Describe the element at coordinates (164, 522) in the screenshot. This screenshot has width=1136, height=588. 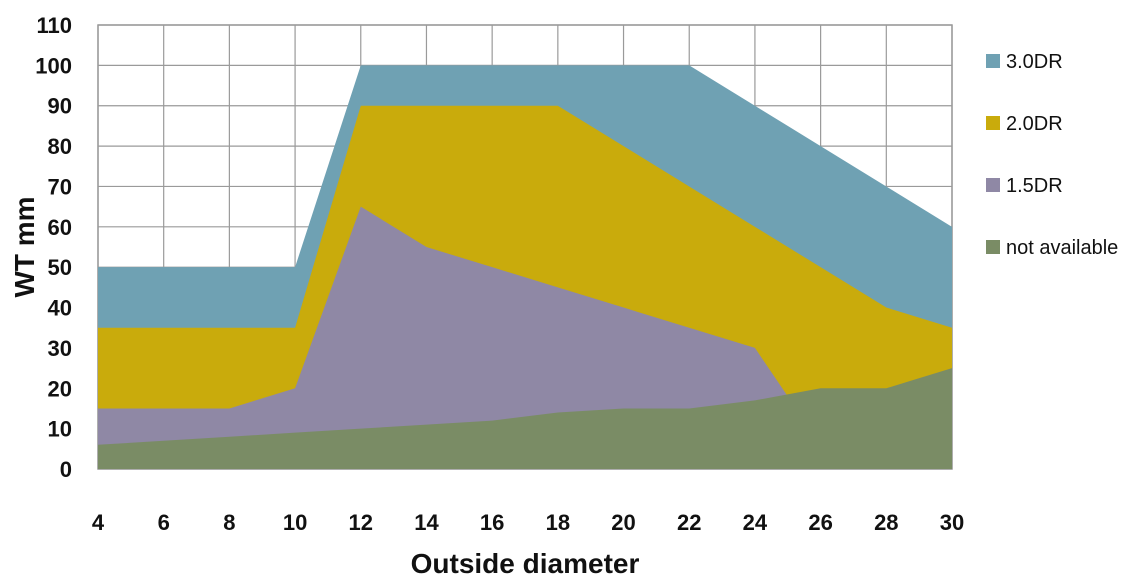
I see `x-tick-label: 6` at that location.